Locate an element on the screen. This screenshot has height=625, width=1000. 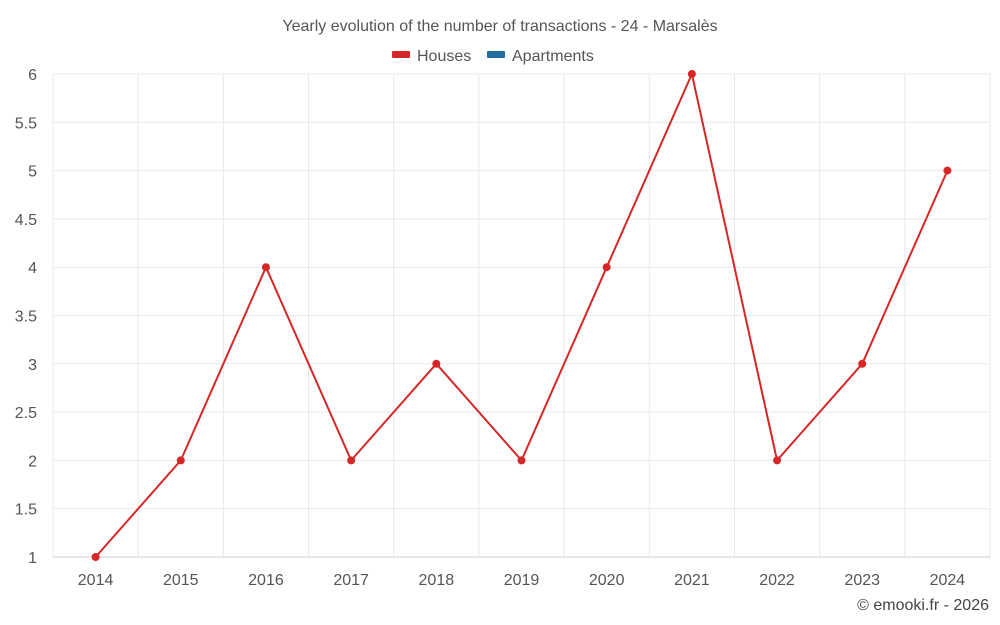
y-tick-label: 3.5 is located at coordinates (26, 317).